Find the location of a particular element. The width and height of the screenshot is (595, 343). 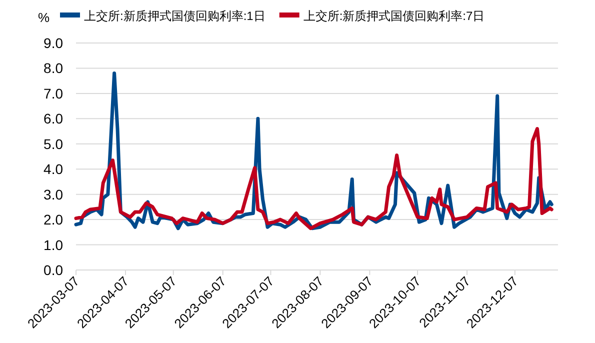

y-tick-label: 0.0 is located at coordinates (54, 270).